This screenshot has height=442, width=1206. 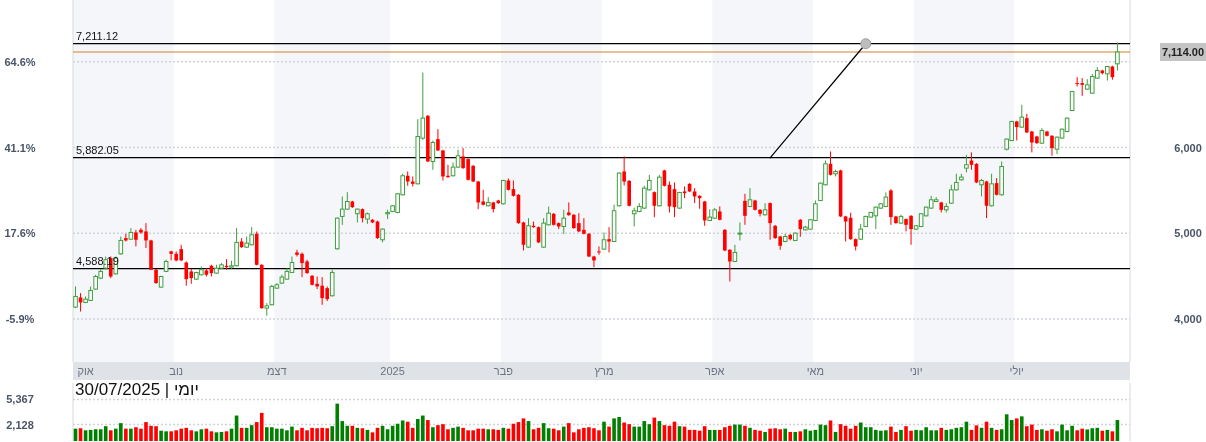 I want to click on x-tick-label: אפר, so click(x=715, y=371).